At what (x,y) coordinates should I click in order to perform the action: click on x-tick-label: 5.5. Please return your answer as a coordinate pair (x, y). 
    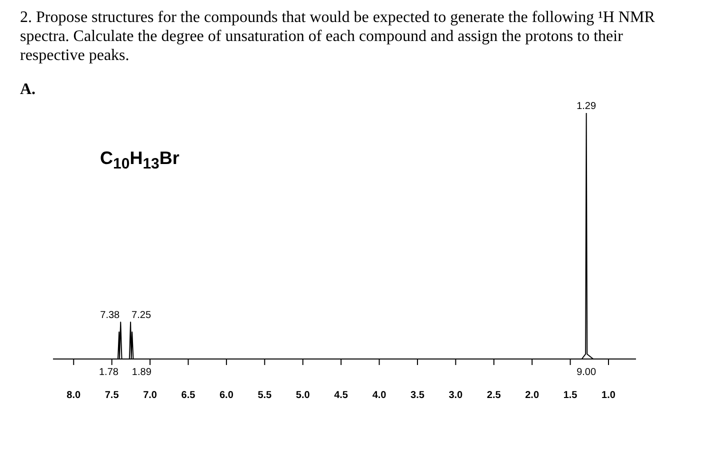
    Looking at the image, I should click on (265, 396).